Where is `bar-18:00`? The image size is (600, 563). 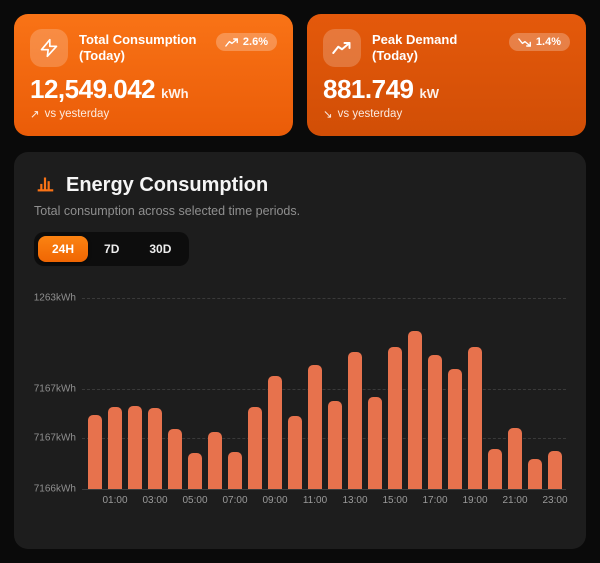 bar-18:00 is located at coordinates (455, 429).